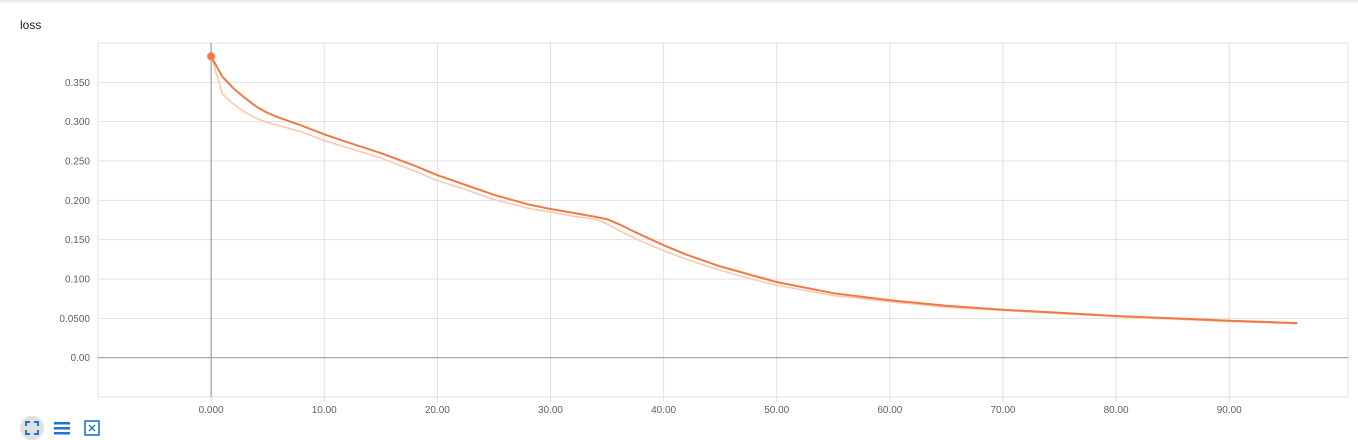  Describe the element at coordinates (663, 410) in the screenshot. I see `x-tick-label: 40.00` at that location.